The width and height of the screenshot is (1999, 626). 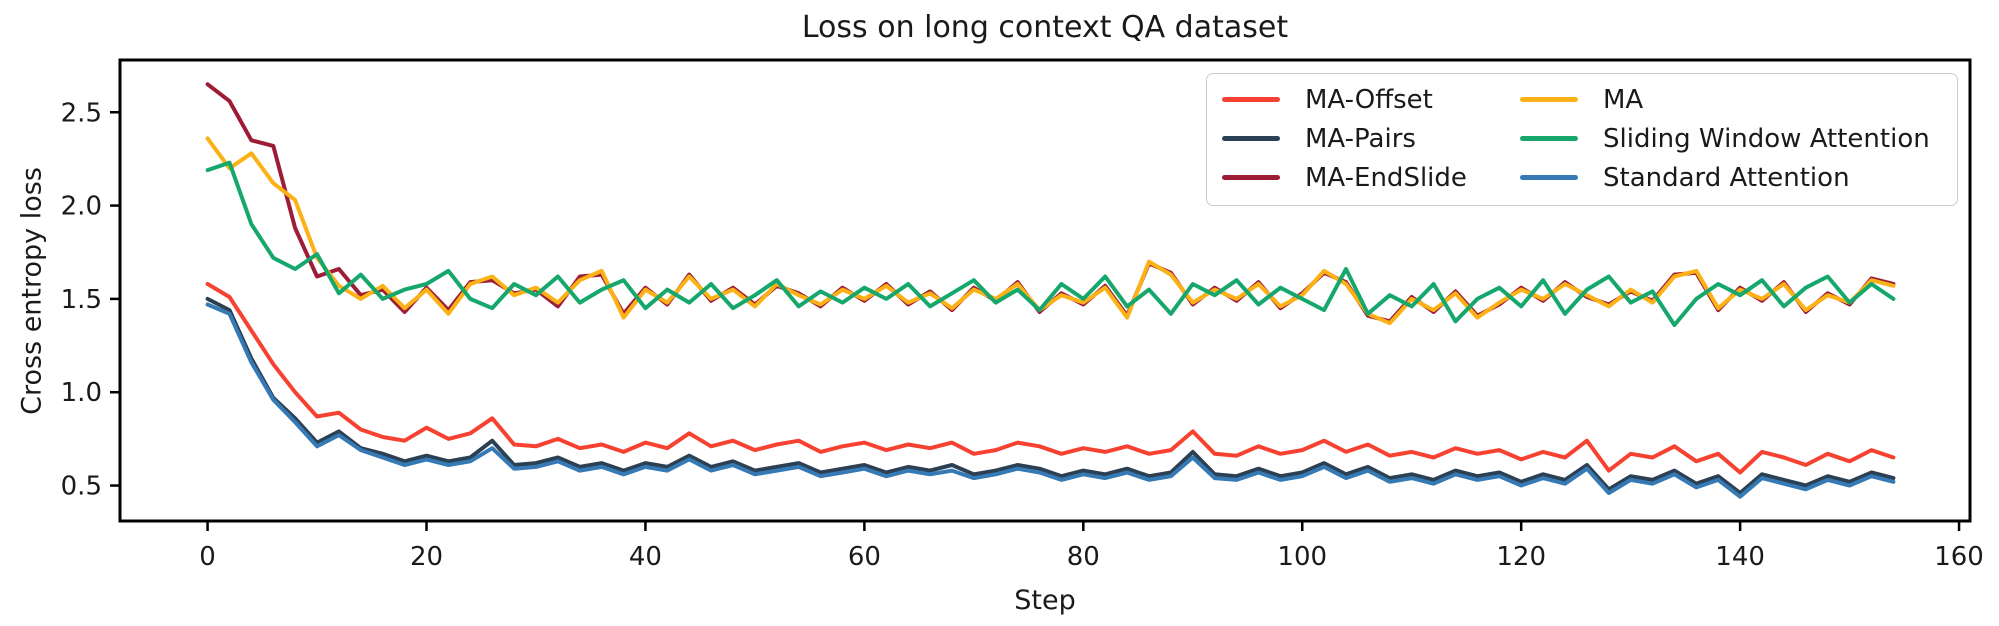 I want to click on legend-item-ma-pairs: MA-Pairs, so click(x=1371, y=138).